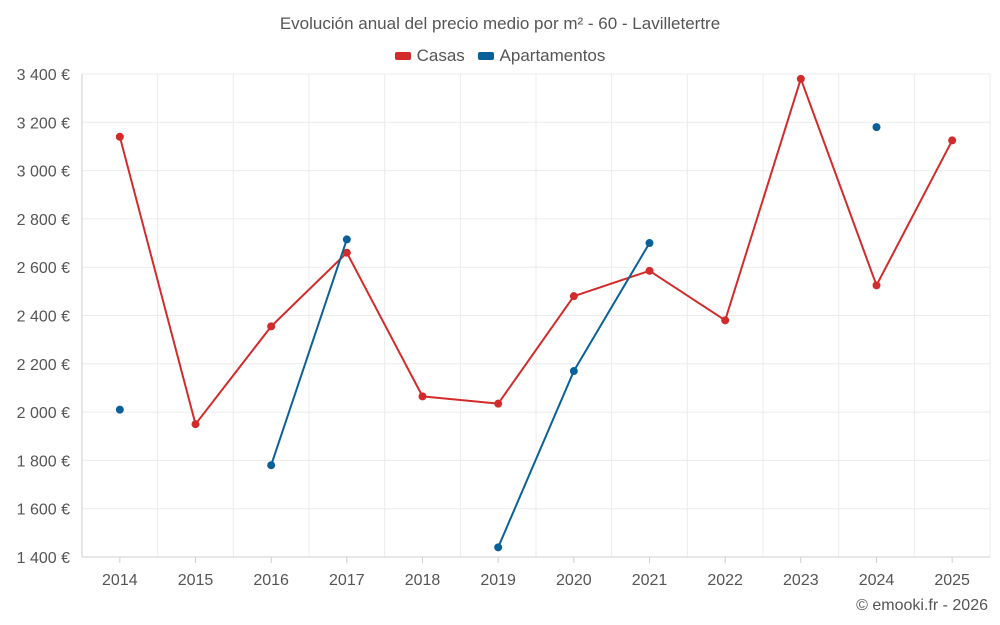 The height and width of the screenshot is (625, 1000). Describe the element at coordinates (195, 424) in the screenshot. I see `data-point-casas-2015` at that location.